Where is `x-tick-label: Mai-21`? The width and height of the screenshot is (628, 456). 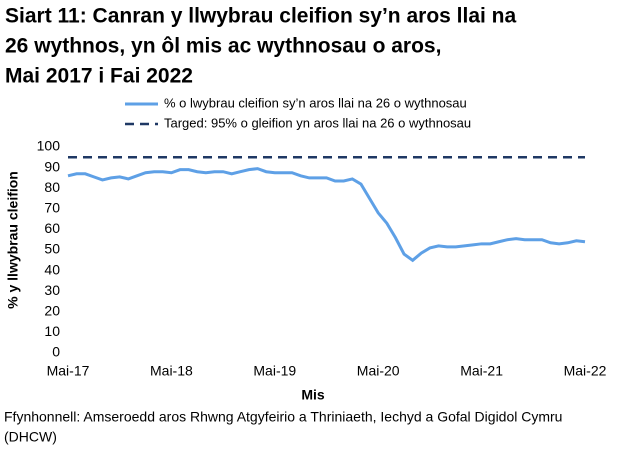
x-tick-label: Mai-21 is located at coordinates (481, 371).